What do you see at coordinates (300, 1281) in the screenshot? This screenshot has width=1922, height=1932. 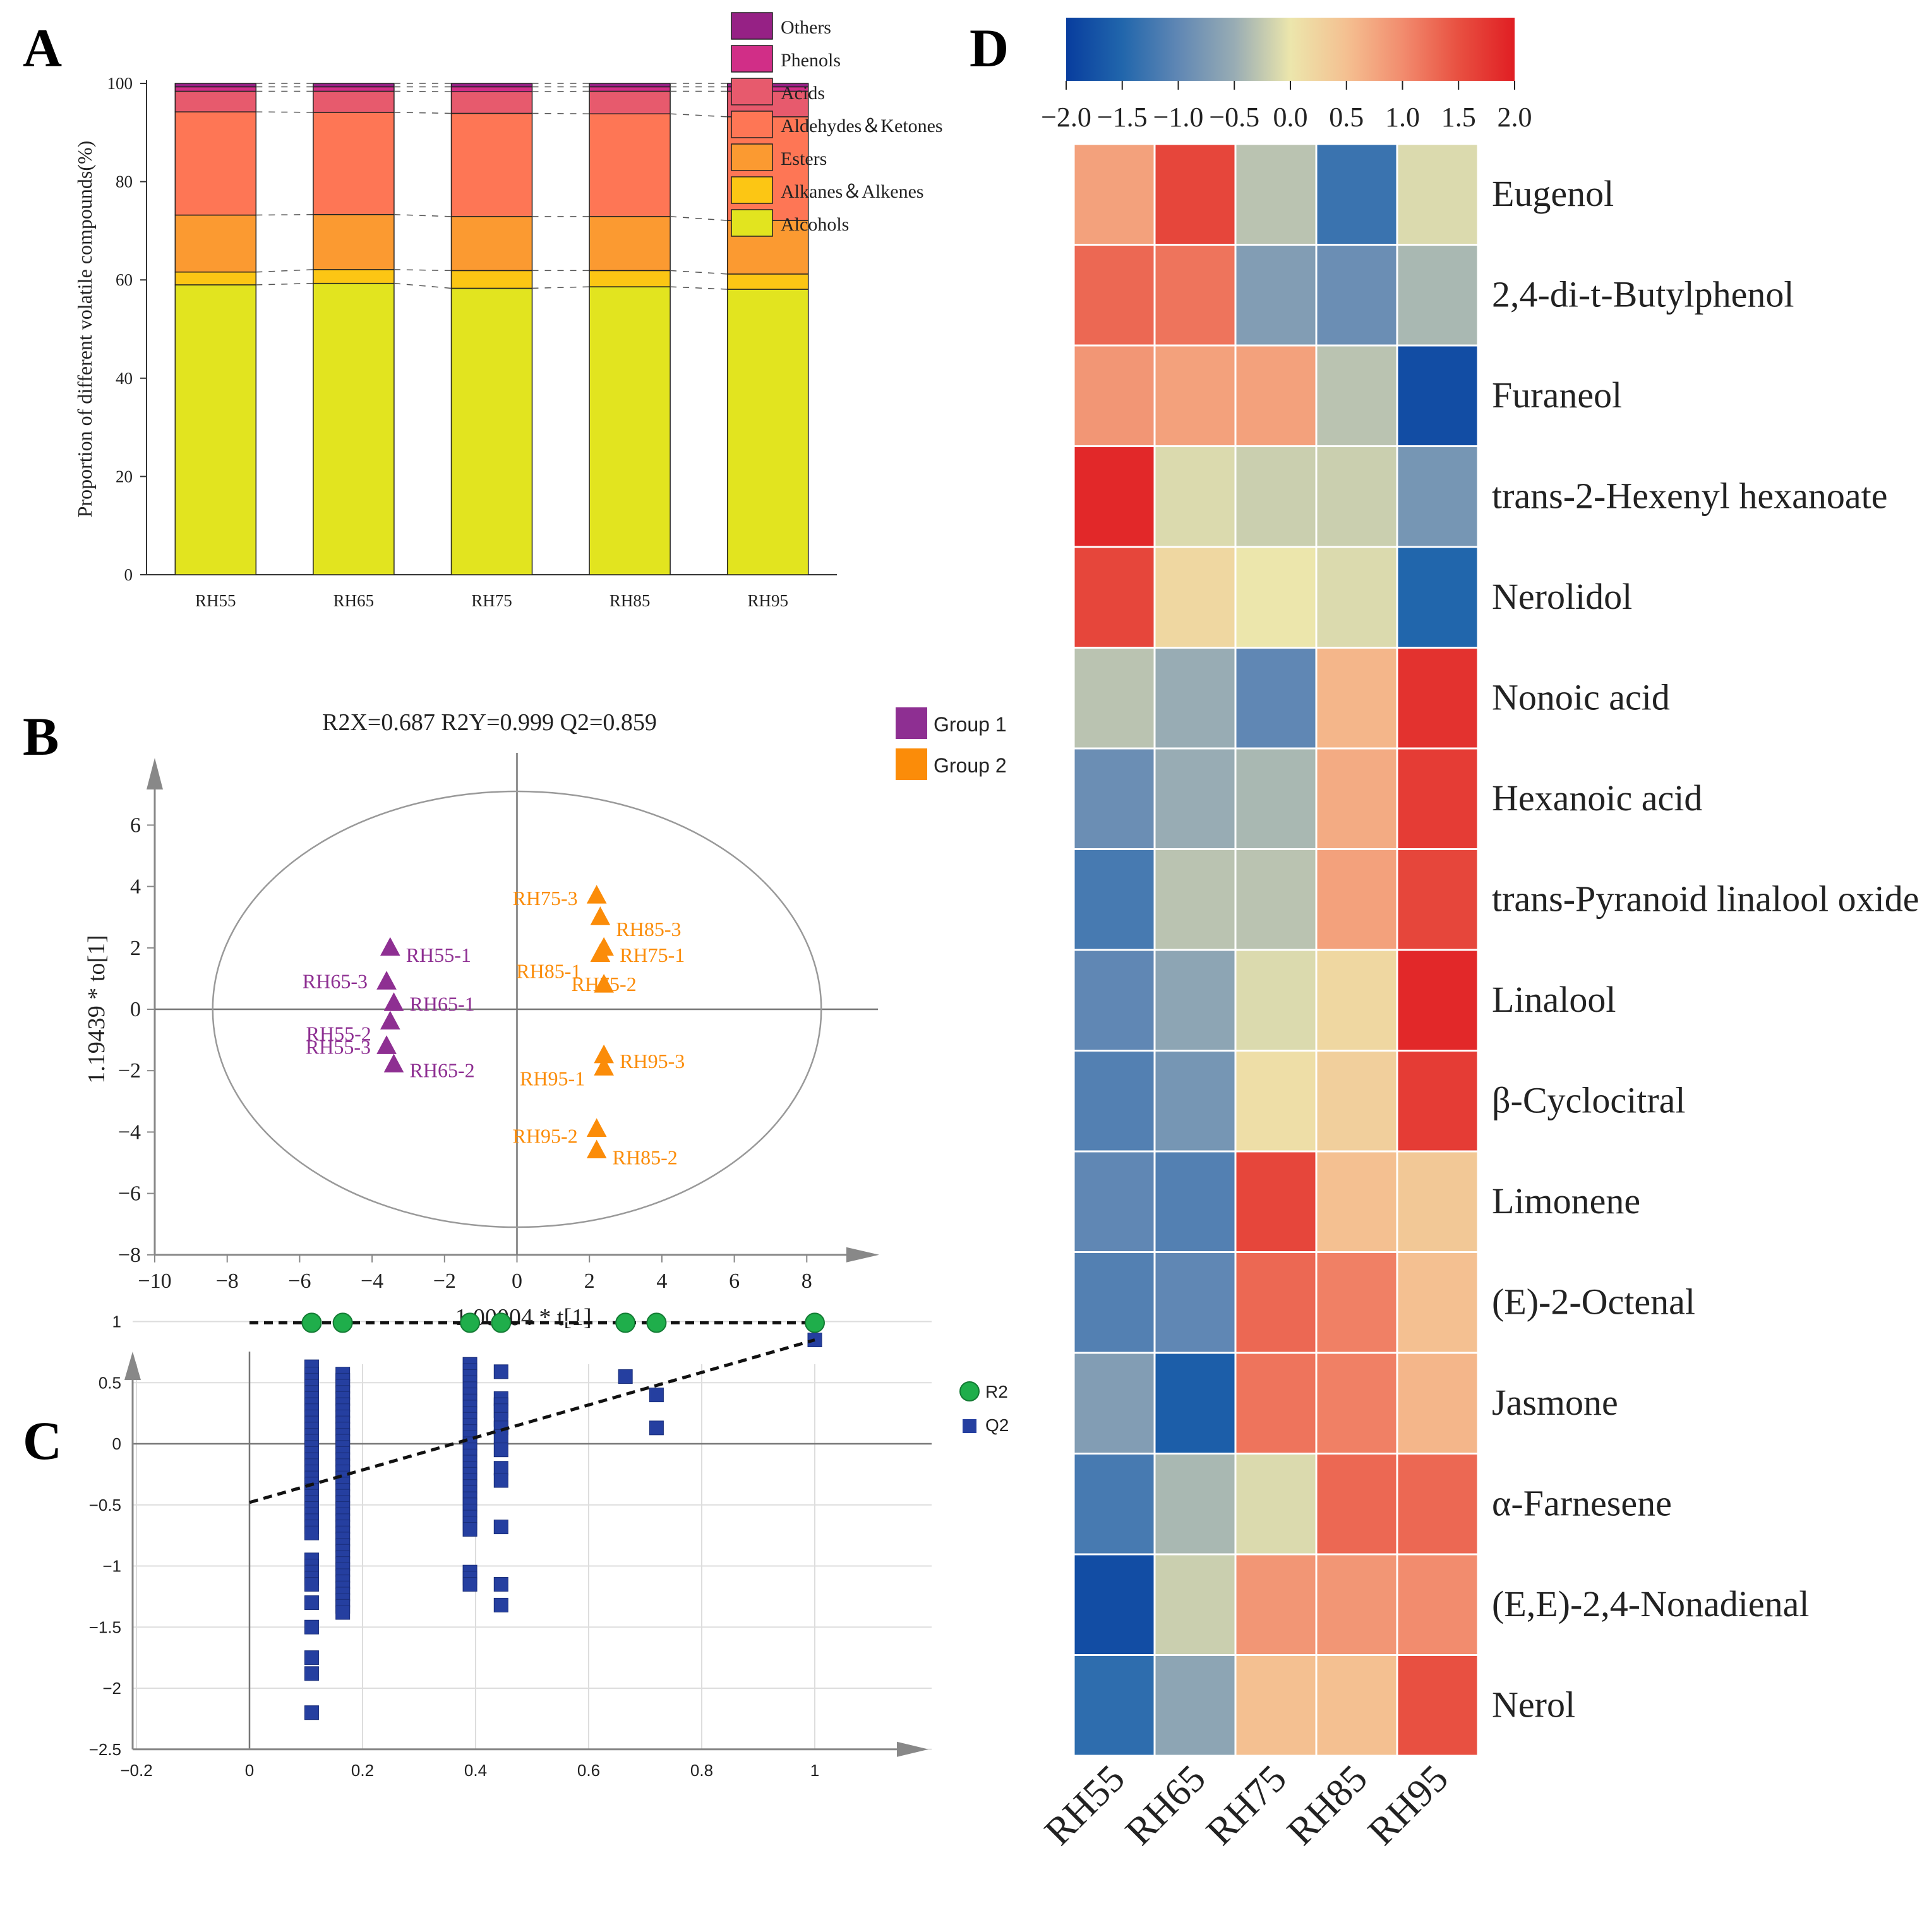 I see `x-tick-label: −6` at bounding box center [300, 1281].